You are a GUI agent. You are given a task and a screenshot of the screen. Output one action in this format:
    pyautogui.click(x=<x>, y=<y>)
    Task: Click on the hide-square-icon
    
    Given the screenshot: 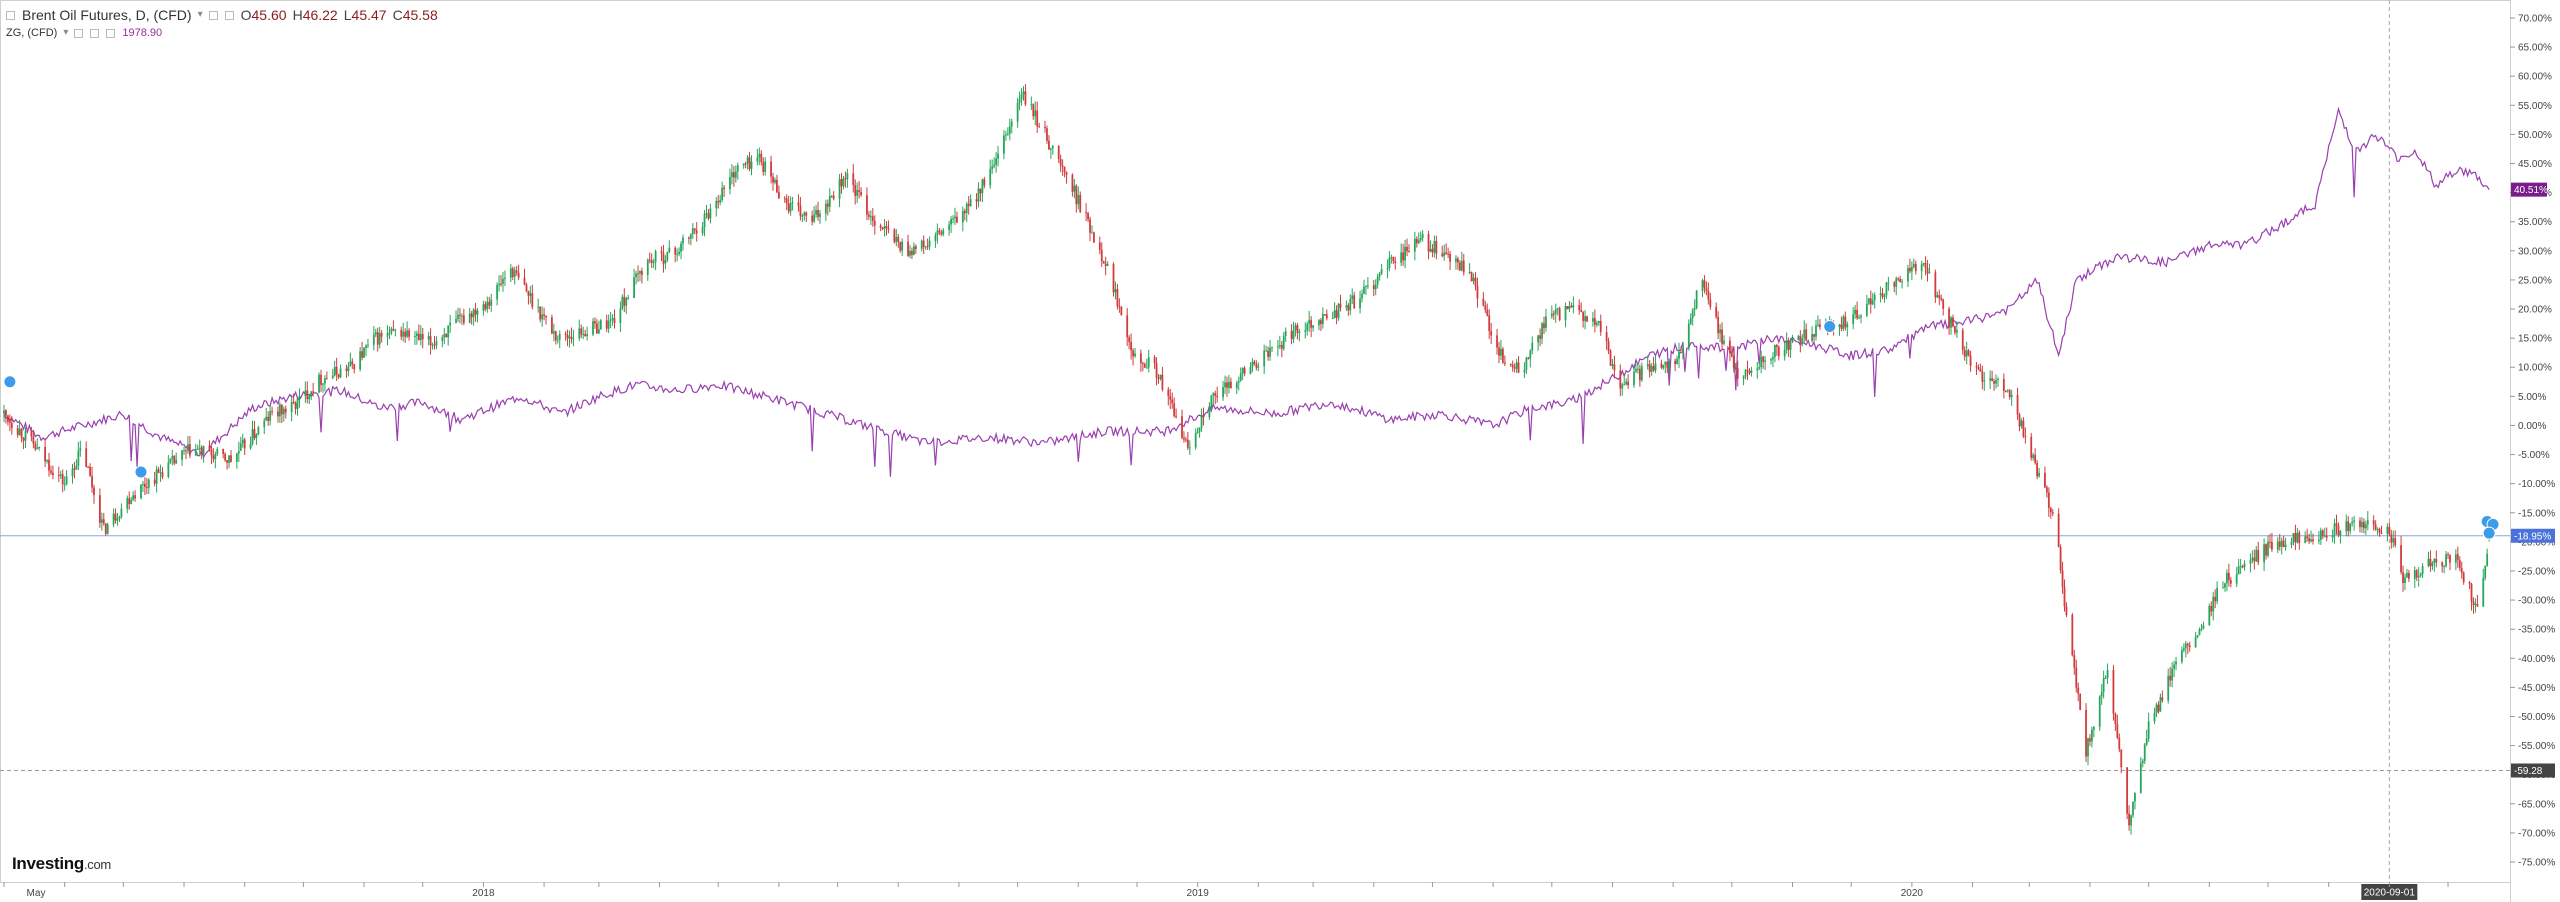 What is the action you would take?
    pyautogui.click(x=95, y=33)
    